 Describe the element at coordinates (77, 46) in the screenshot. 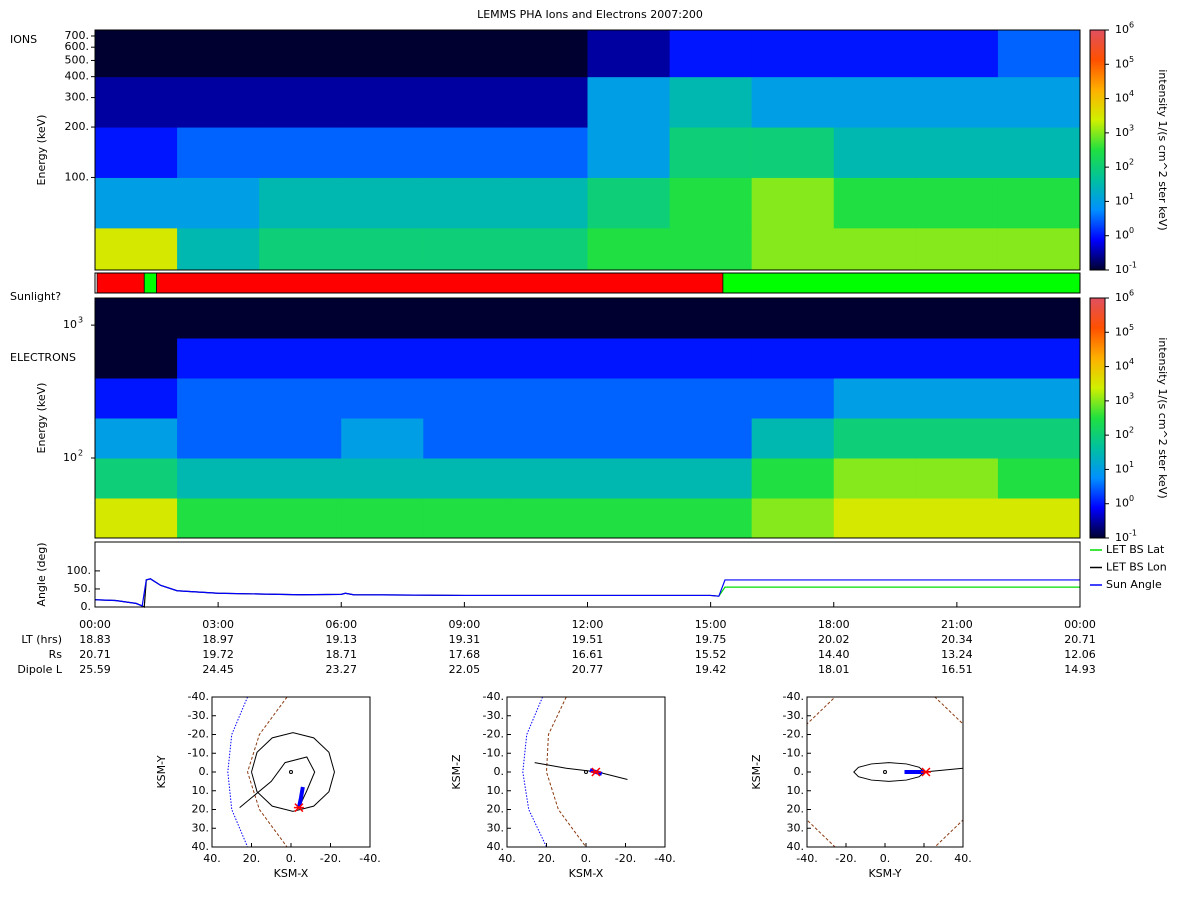

I see `tick-label: 600.` at that location.